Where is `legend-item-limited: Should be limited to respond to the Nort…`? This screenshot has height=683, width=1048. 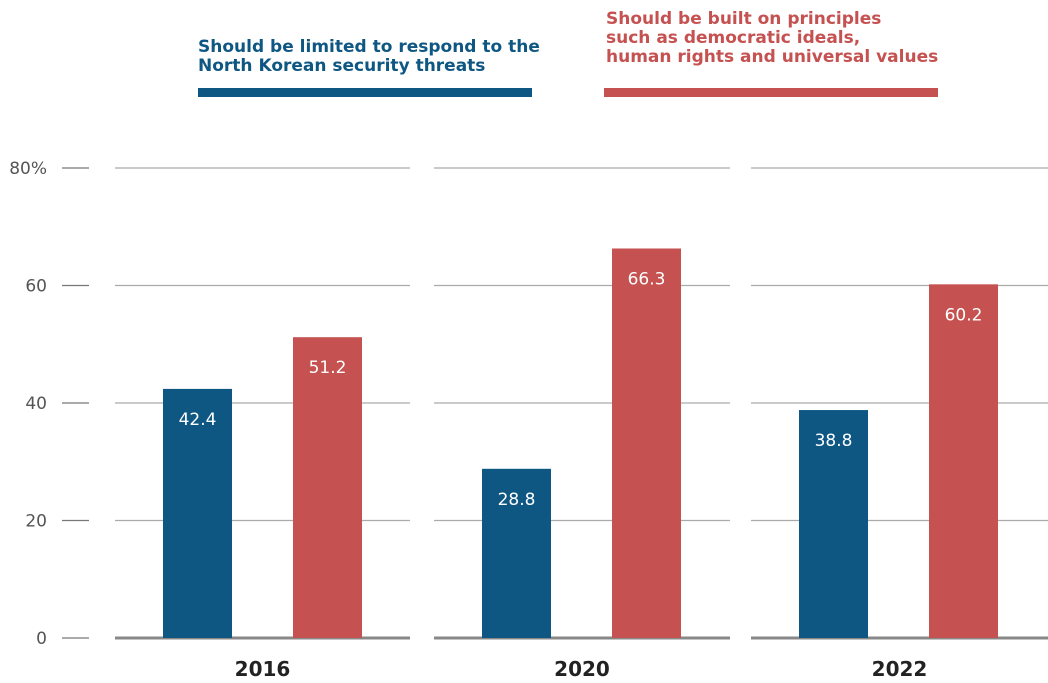
legend-item-limited: Should be limited to respond to the Nort… is located at coordinates (369, 57).